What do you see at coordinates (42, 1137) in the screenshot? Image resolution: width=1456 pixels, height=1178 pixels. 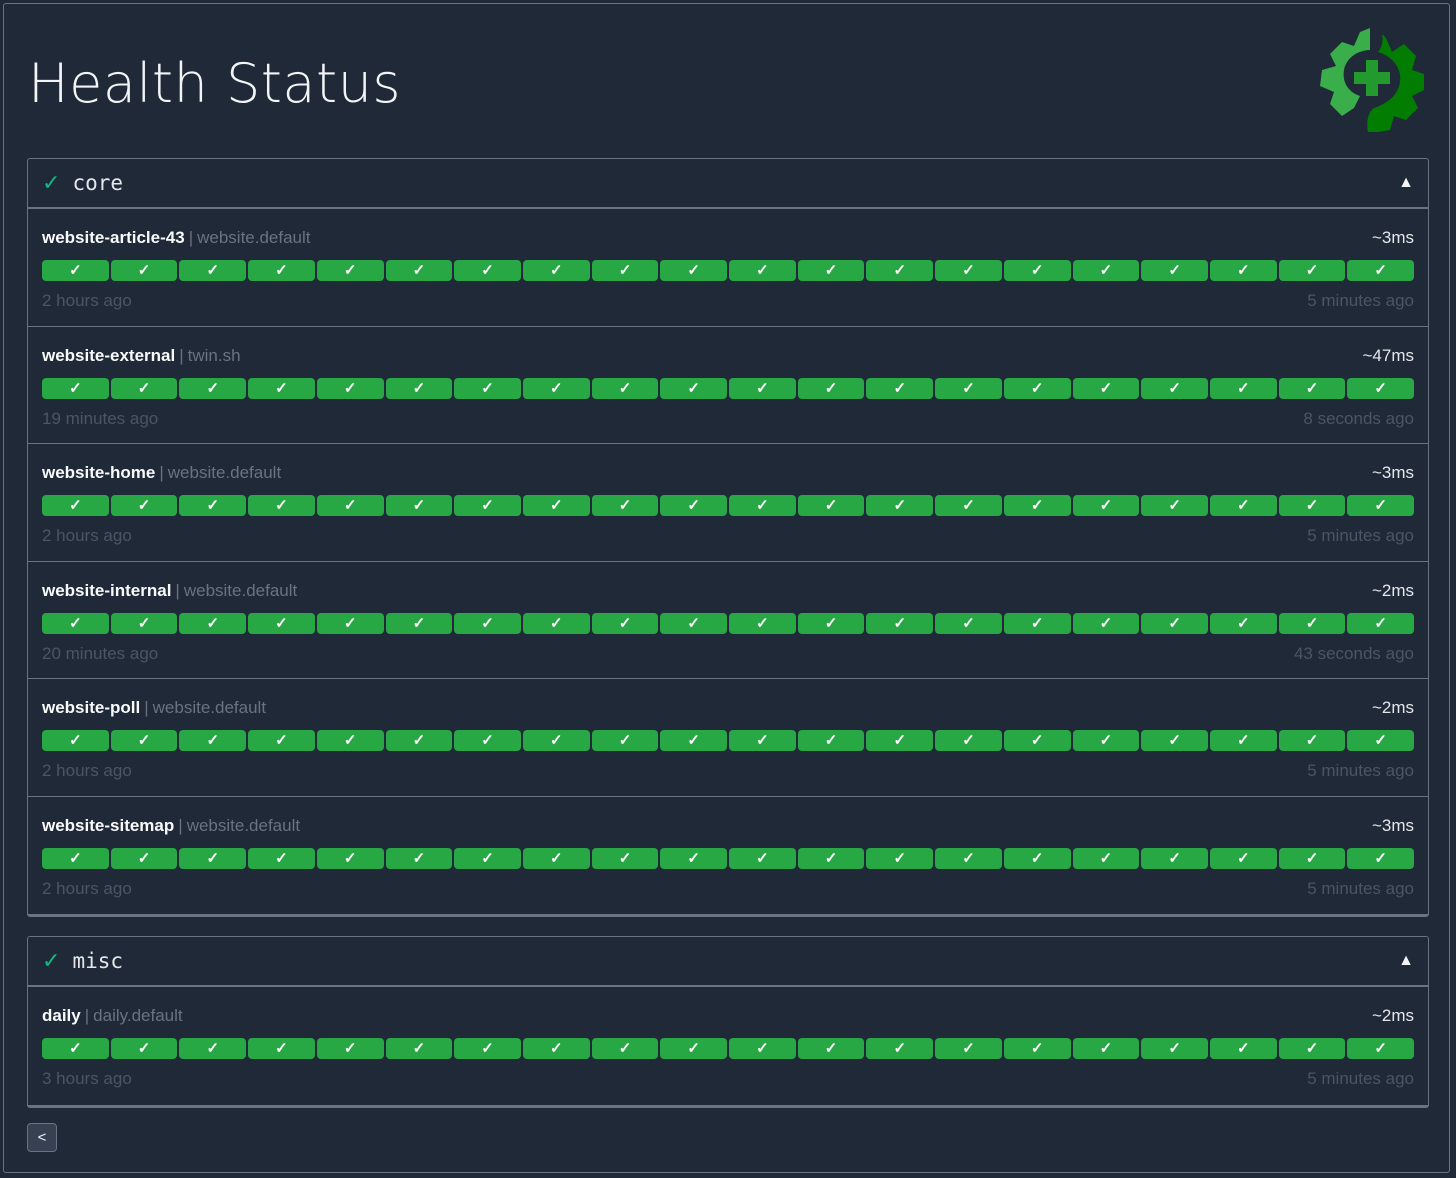 I see `previous-page-button: <` at bounding box center [42, 1137].